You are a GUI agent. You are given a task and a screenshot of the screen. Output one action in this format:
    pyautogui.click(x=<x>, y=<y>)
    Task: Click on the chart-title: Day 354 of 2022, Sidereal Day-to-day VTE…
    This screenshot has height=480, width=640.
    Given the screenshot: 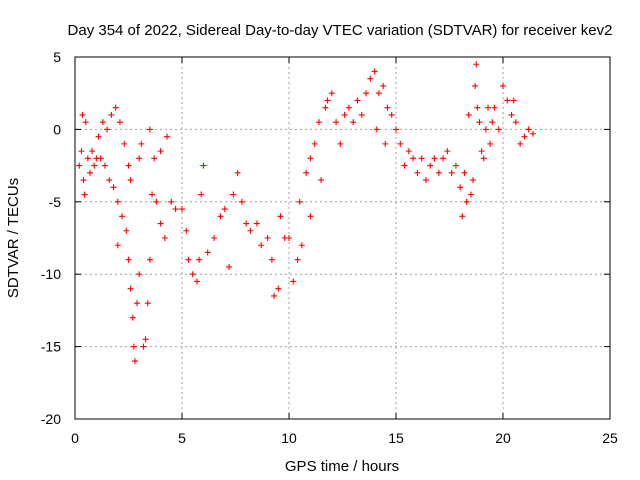 What is the action you would take?
    pyautogui.click(x=340, y=30)
    